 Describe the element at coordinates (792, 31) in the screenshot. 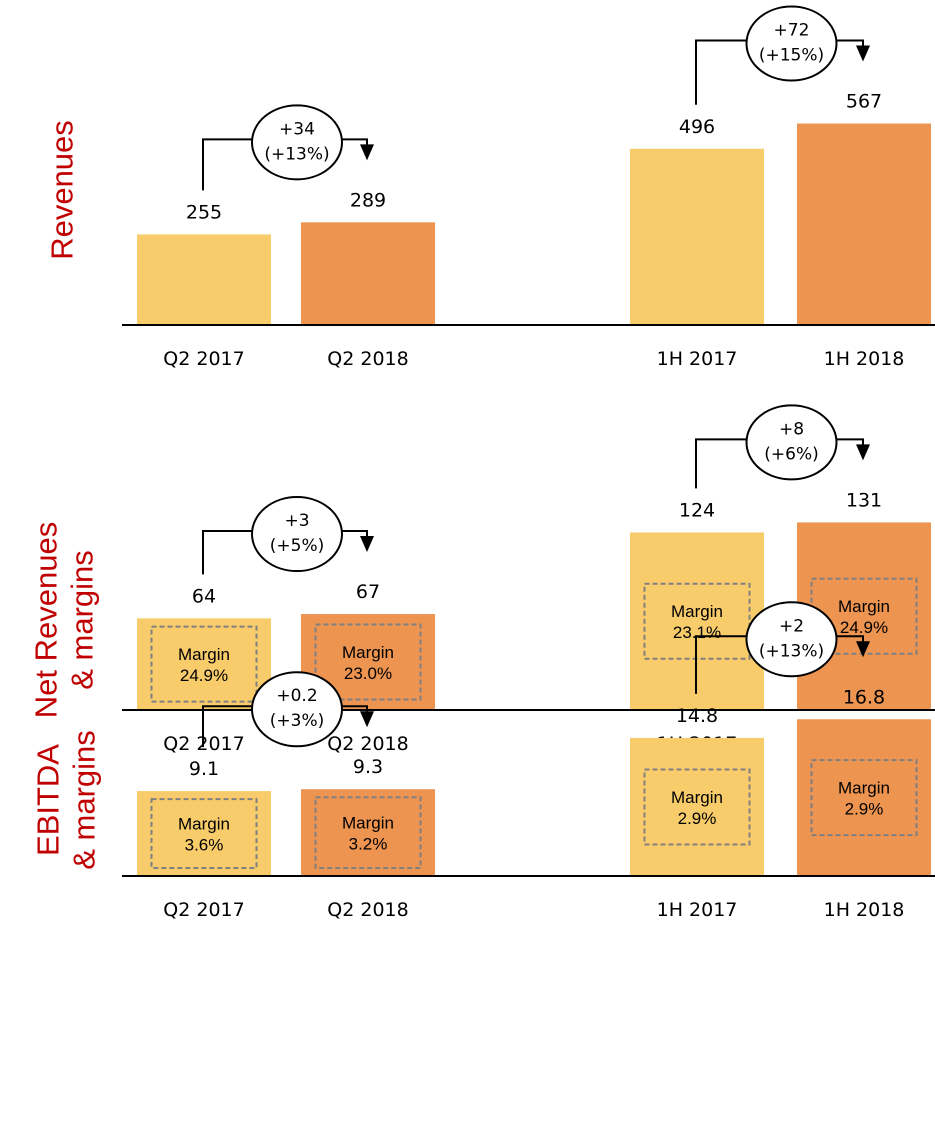

I see `change-absolute: +72` at that location.